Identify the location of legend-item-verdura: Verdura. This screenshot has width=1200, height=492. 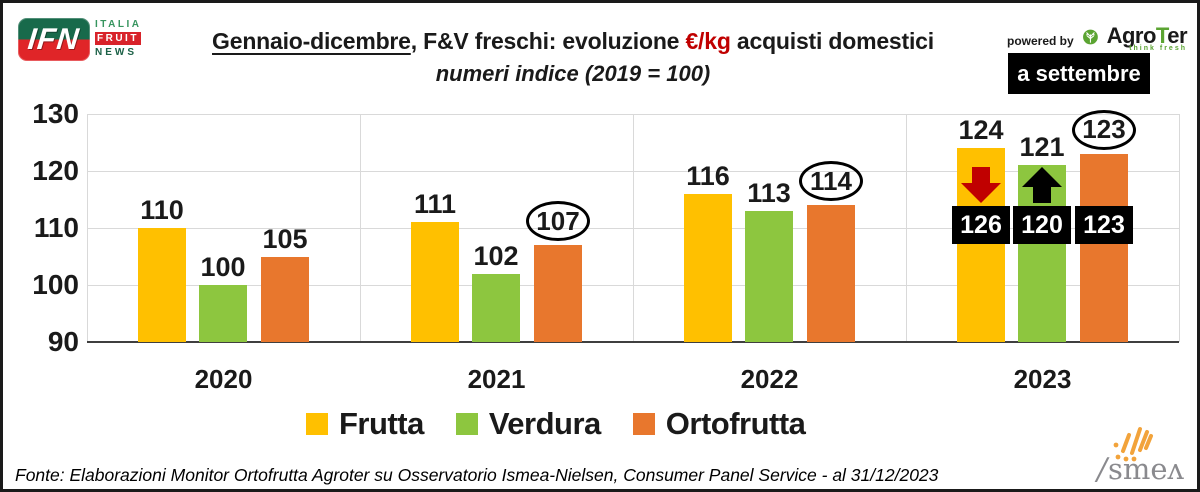
(528, 424).